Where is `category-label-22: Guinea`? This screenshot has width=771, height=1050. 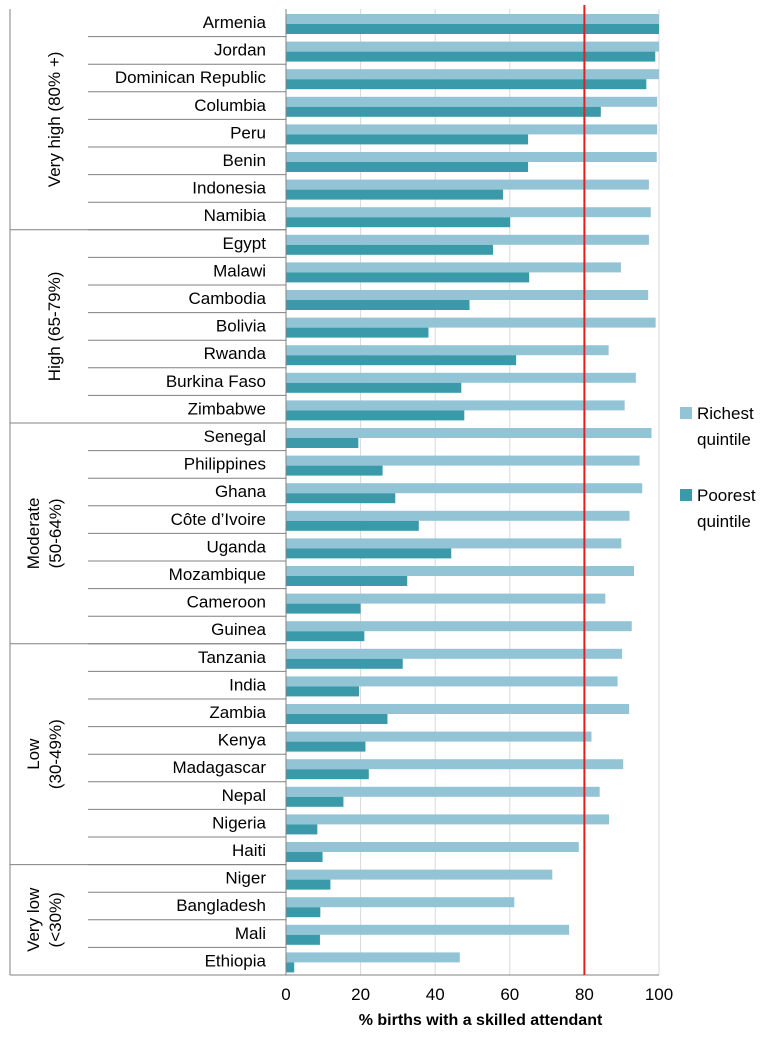
category-label-22: Guinea is located at coordinates (238, 629).